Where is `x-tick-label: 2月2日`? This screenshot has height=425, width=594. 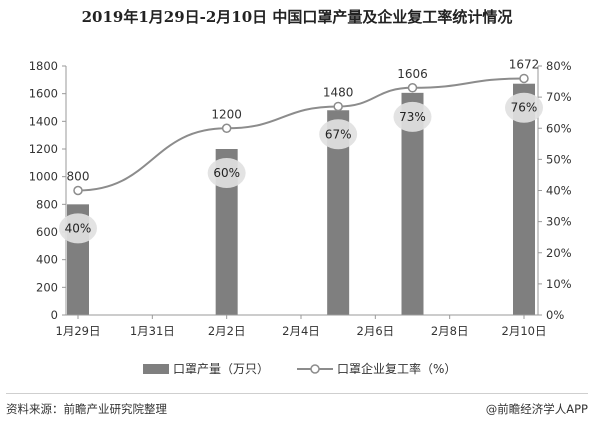
x-tick-label: 2月2日 is located at coordinates (227, 331).